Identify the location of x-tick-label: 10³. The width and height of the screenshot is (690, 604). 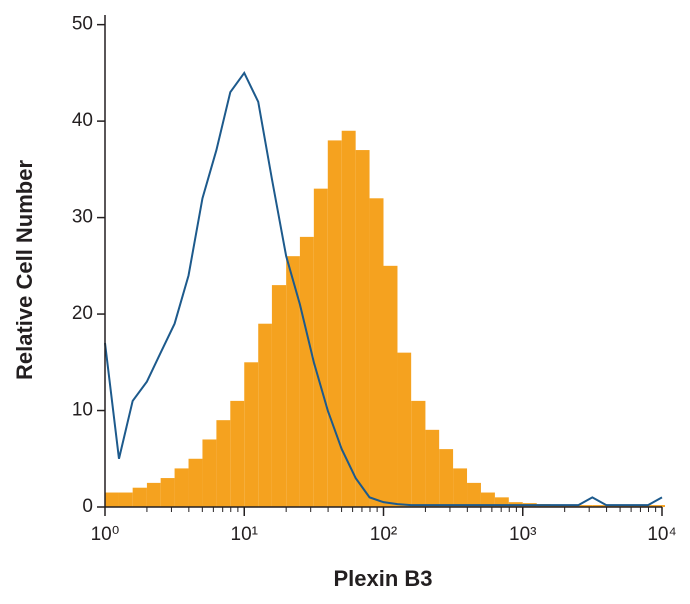
(522, 534).